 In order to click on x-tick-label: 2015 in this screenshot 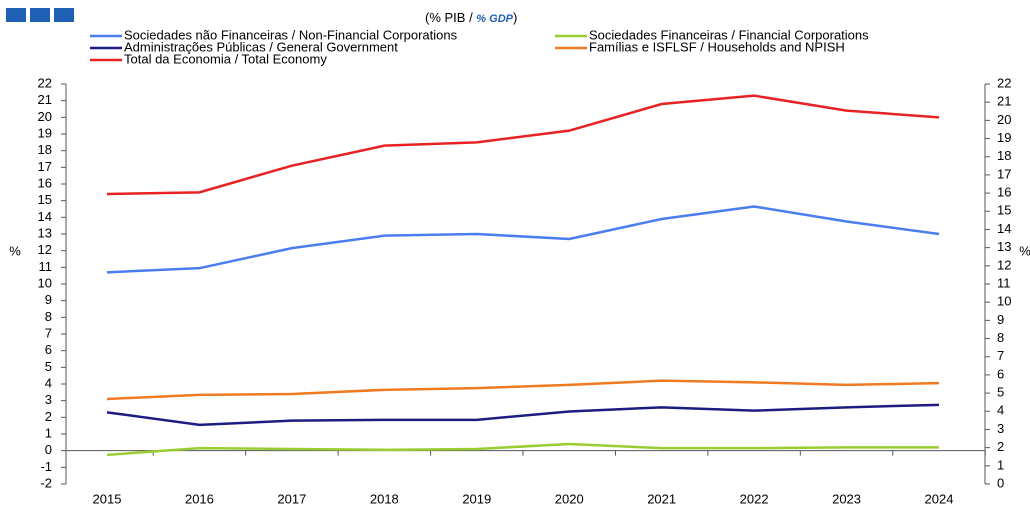, I will do `click(107, 498)`.